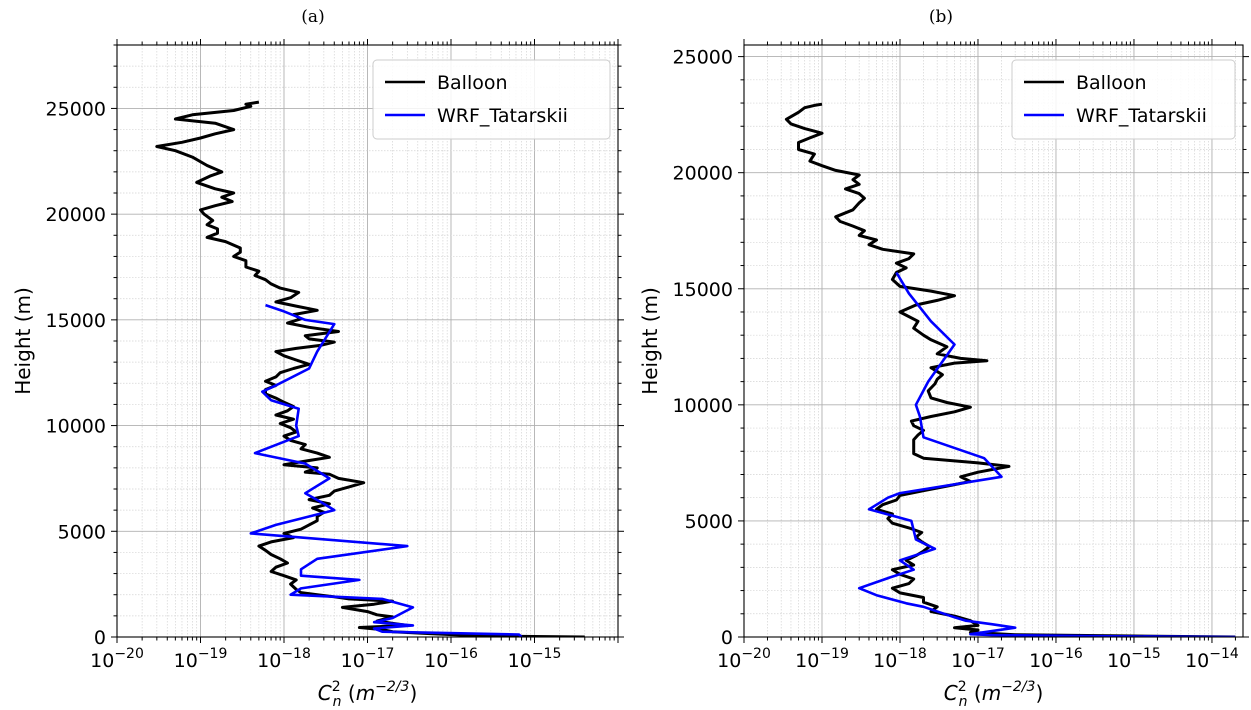 This screenshot has height=710, width=1251. What do you see at coordinates (1212, 659) in the screenshot?
I see `x-tick-label: 10−14` at bounding box center [1212, 659].